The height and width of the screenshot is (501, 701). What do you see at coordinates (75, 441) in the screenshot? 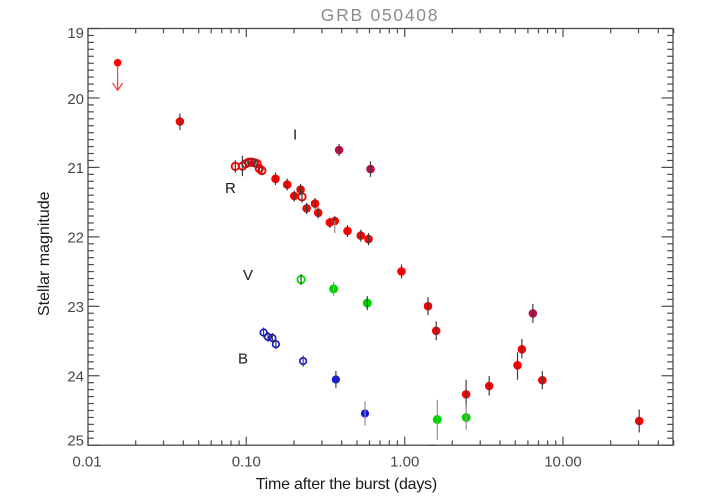
I see `svg-text: 25` at bounding box center [75, 441].